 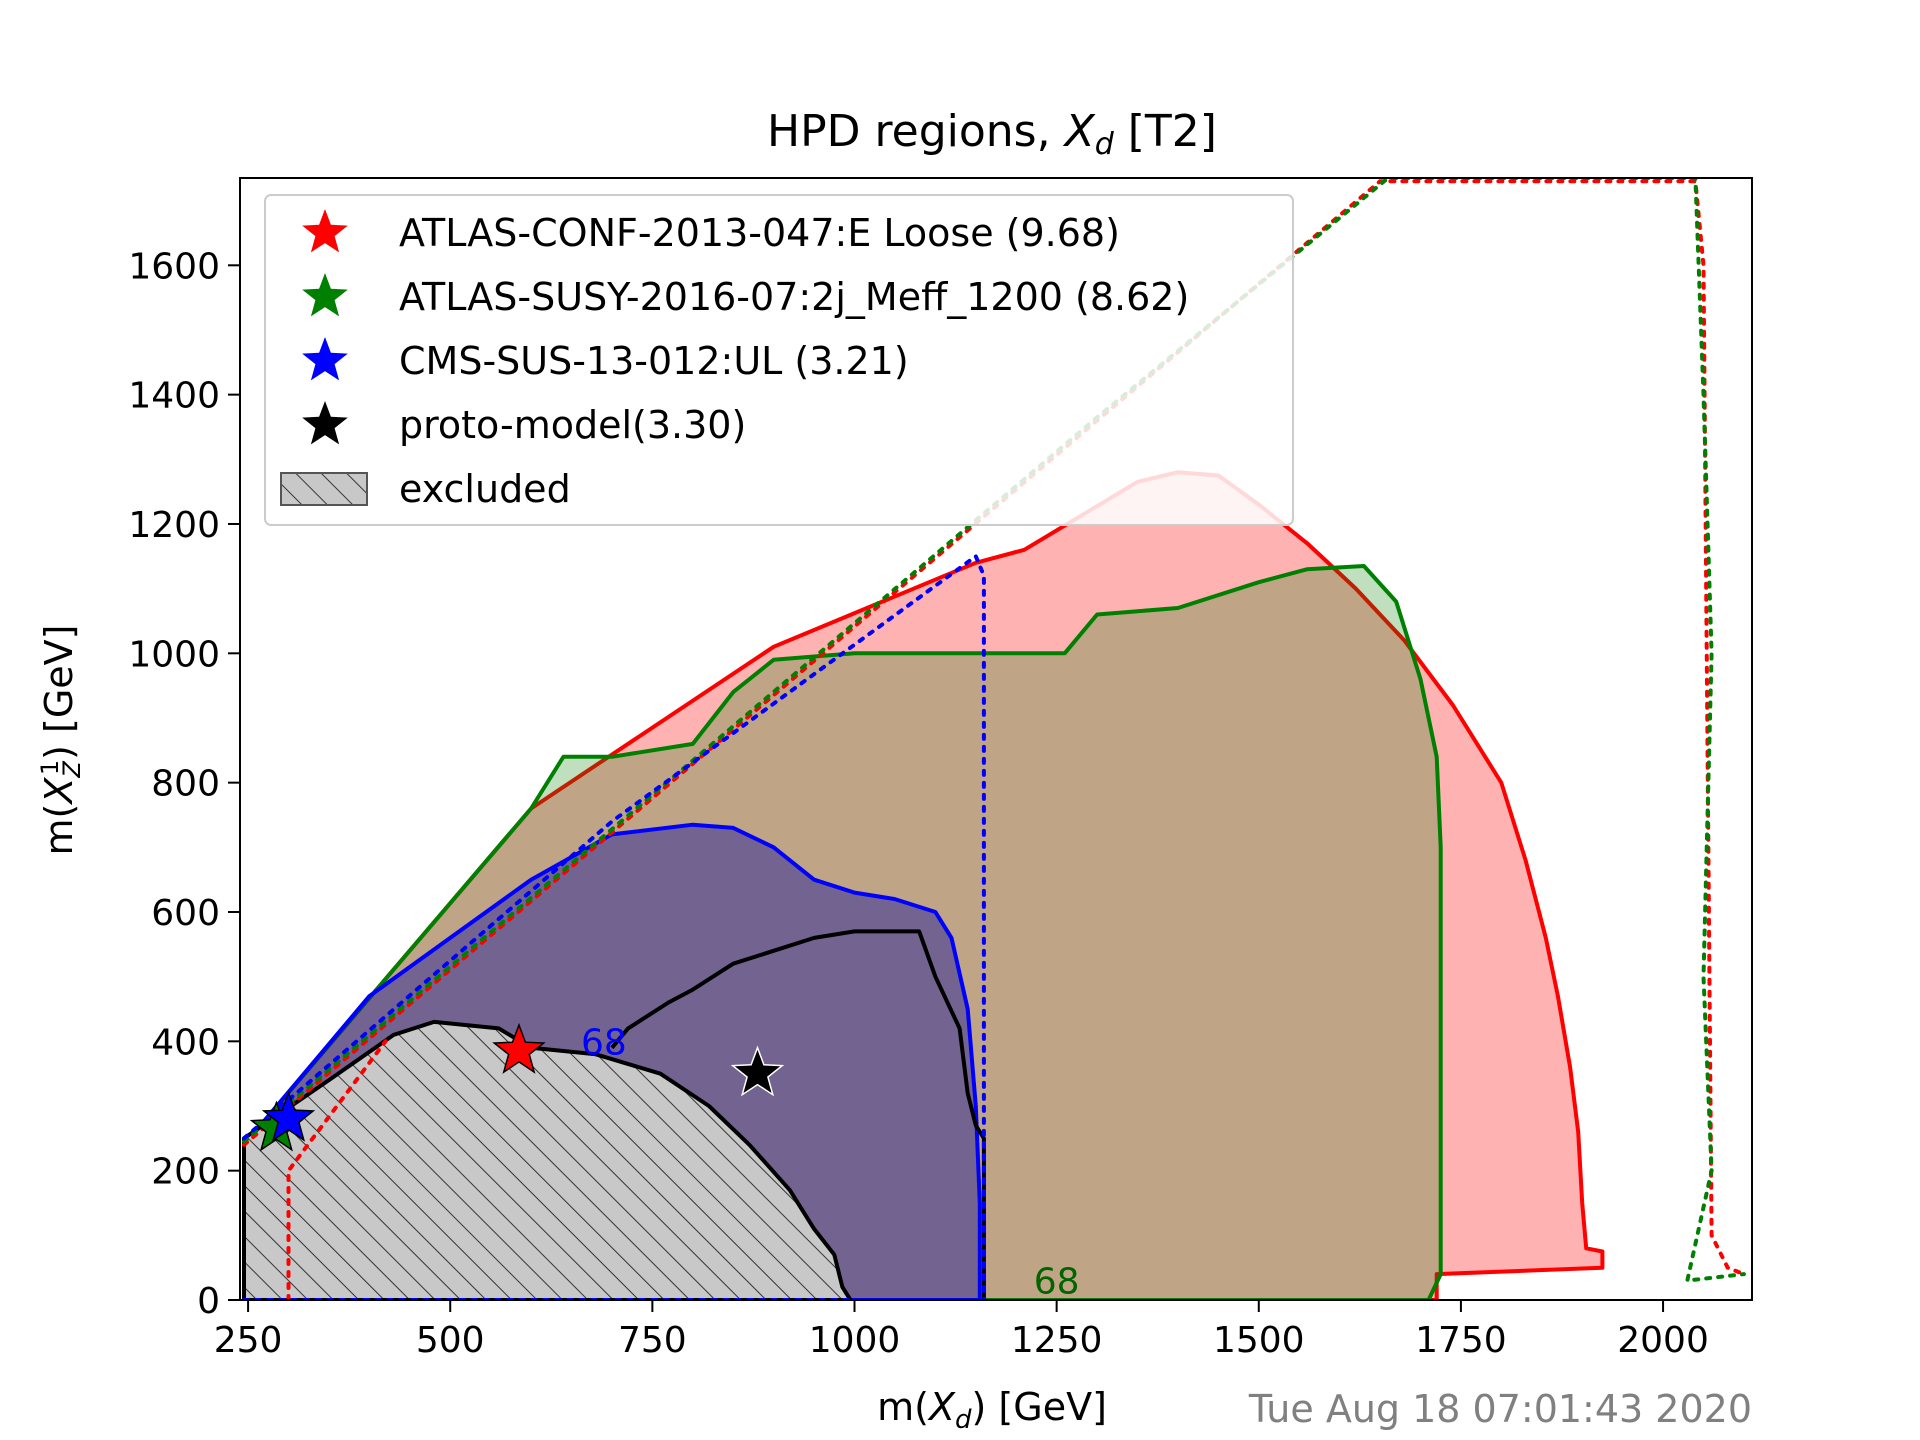 I want to click on contour-label-0: 68, so click(x=604, y=1042).